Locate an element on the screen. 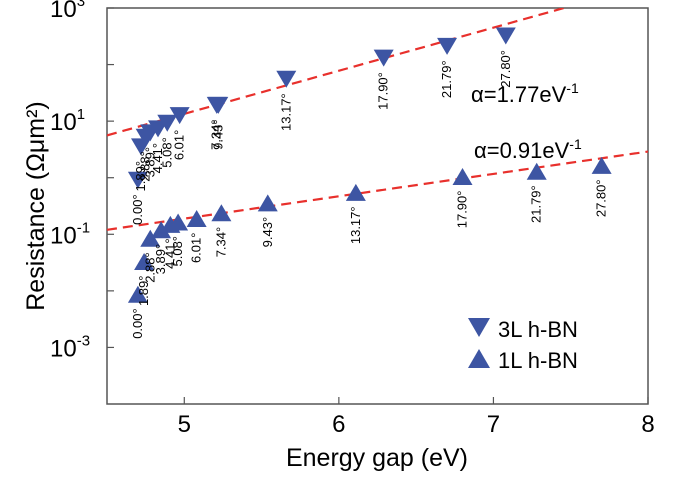  annotation-1l-sup: -1 is located at coordinates (575, 144).